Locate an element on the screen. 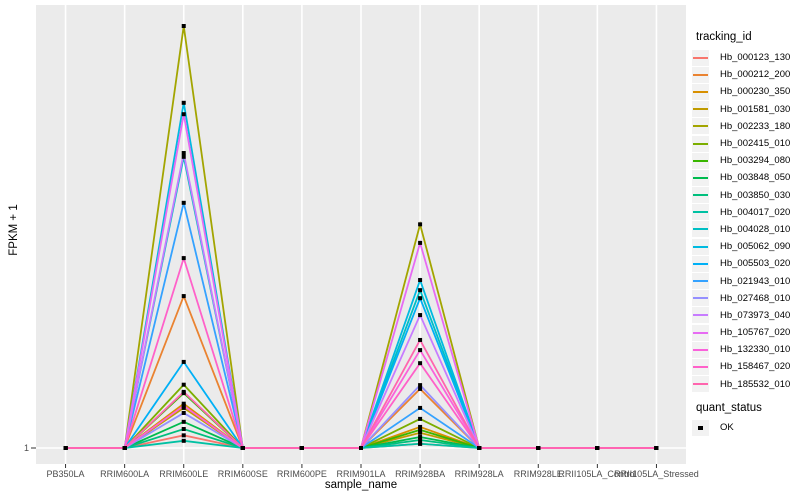 The height and width of the screenshot is (500, 800). x-tick-label-RRIM600LA: RRIM600LA is located at coordinates (125, 474).